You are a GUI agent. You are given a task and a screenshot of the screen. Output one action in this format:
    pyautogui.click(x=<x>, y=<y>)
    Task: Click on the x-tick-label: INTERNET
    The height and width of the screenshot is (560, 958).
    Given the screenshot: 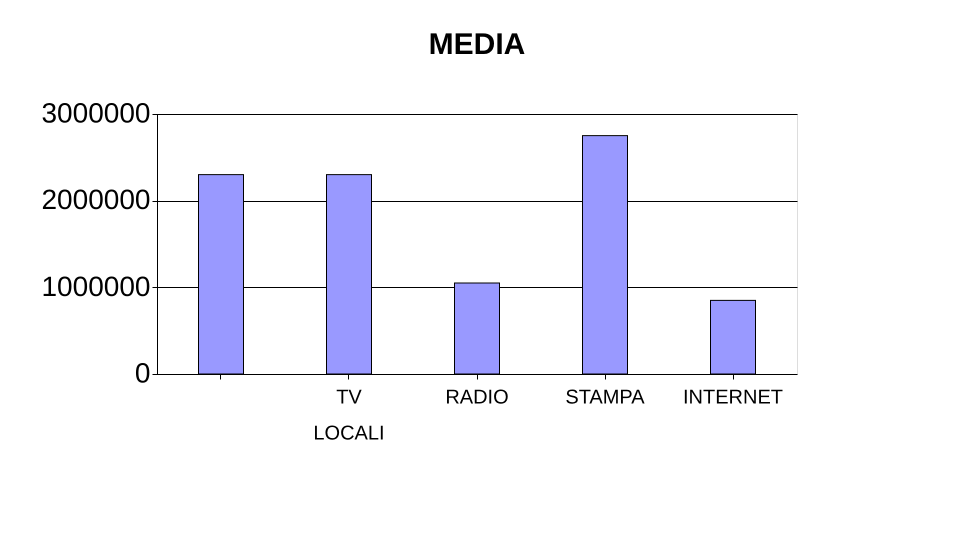 What is the action you would take?
    pyautogui.click(x=733, y=397)
    